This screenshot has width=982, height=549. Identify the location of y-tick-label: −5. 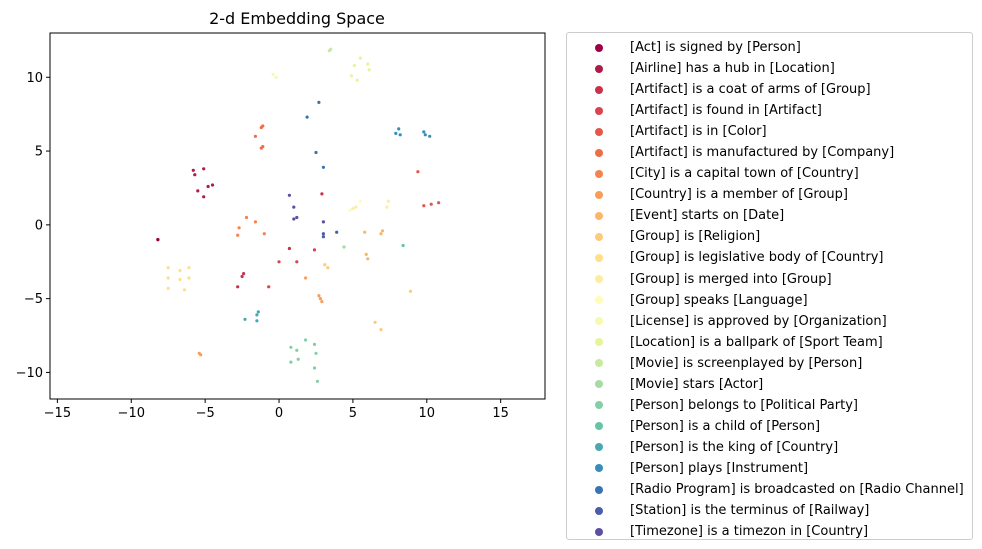
(33, 299).